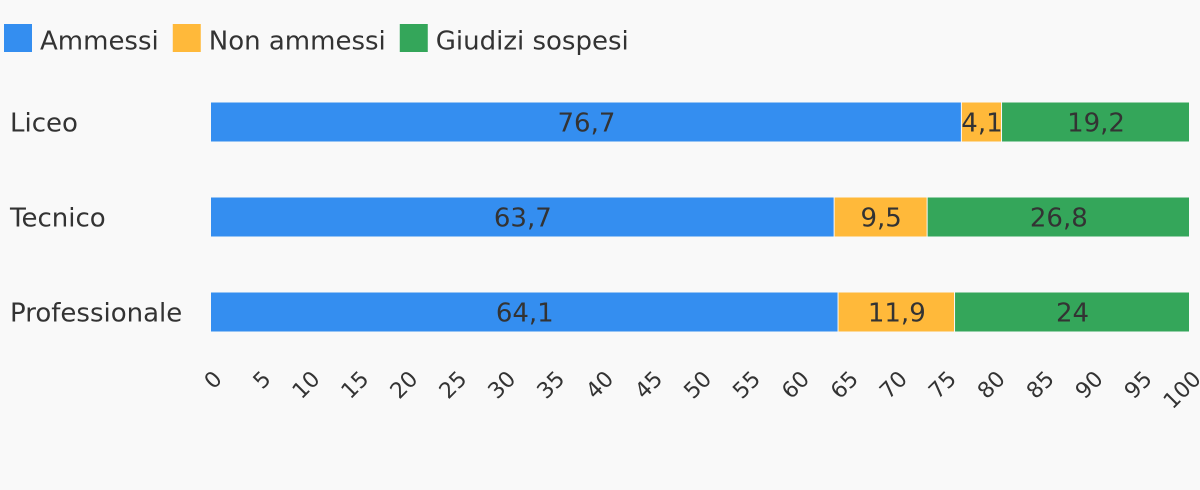 This screenshot has height=490, width=1200. What do you see at coordinates (1089, 385) in the screenshot?
I see `x-tick-label: 90` at bounding box center [1089, 385].